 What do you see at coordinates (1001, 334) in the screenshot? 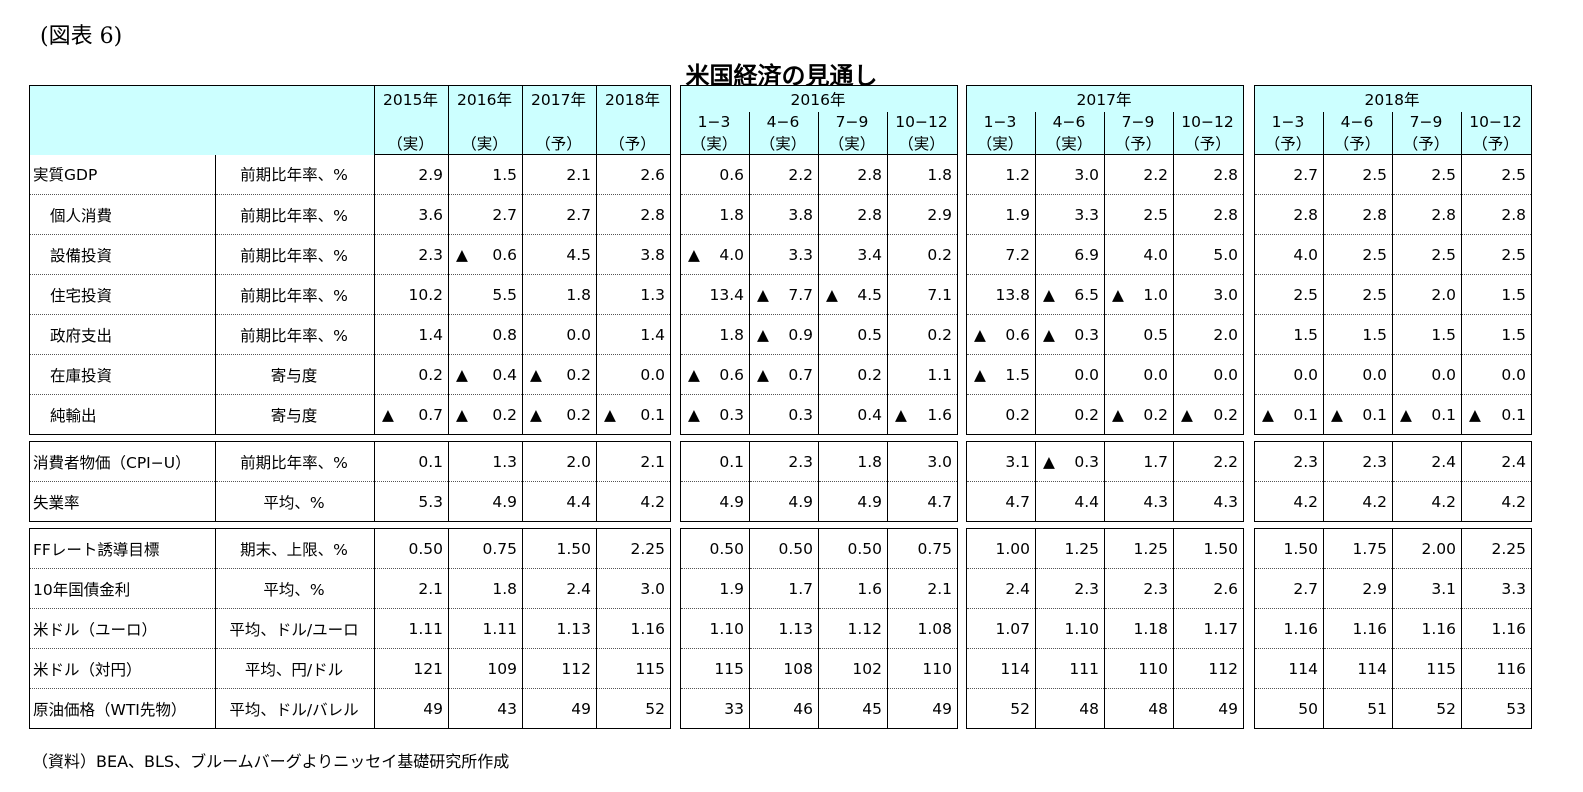
I see `value-cell: ▲ 0.6` at bounding box center [1001, 334].